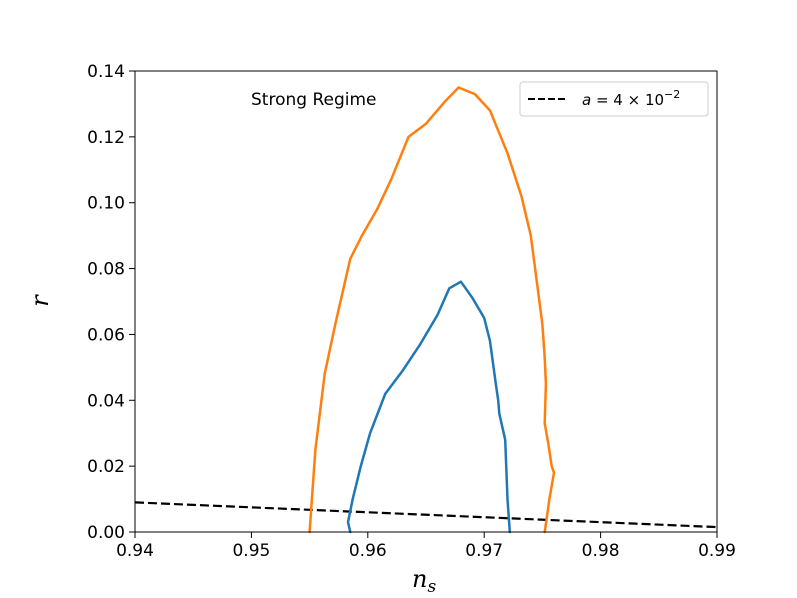 This screenshot has width=797, height=598. What do you see at coordinates (368, 551) in the screenshot?
I see `x-tick-label: 0.96` at bounding box center [368, 551].